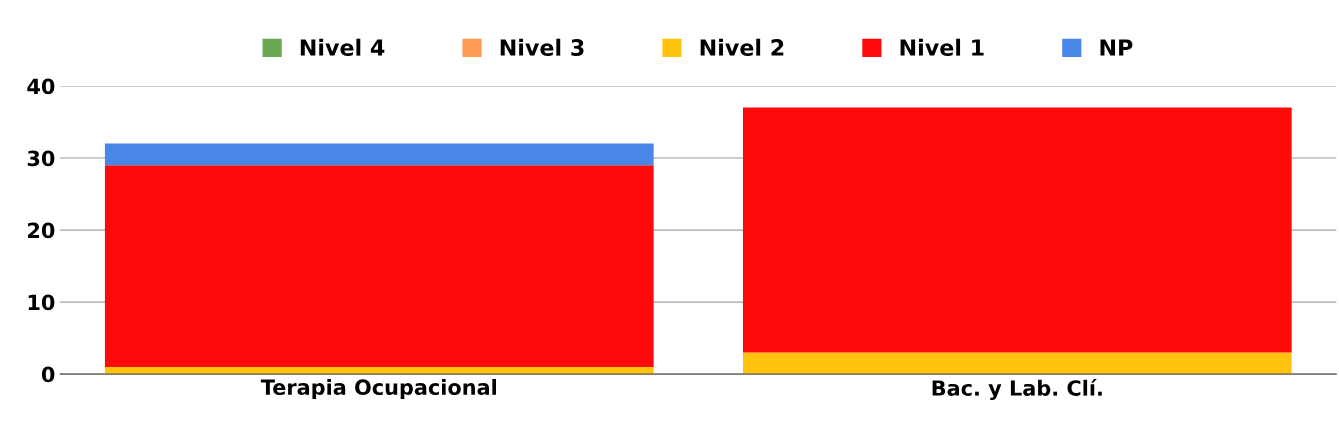 This screenshot has height=430, width=1339. I want to click on x-tick-label: Bac. y Lab. Clí., so click(1017, 389).